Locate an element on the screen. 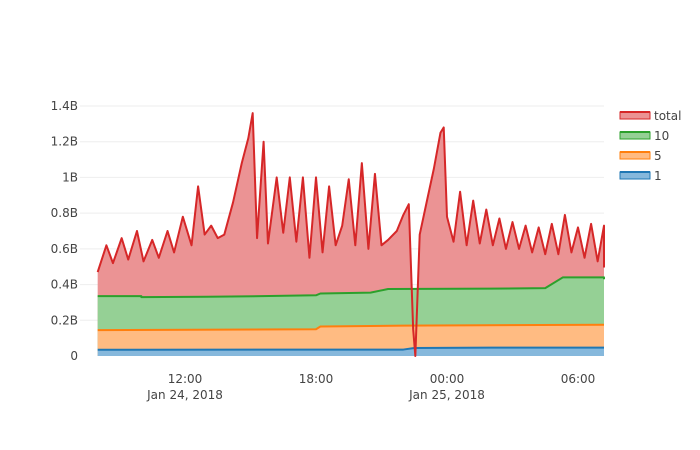 Image resolution: width=700 pixels, height=450 pixels. x-tick-date-label: Jan 25, 2018 is located at coordinates (446, 395).